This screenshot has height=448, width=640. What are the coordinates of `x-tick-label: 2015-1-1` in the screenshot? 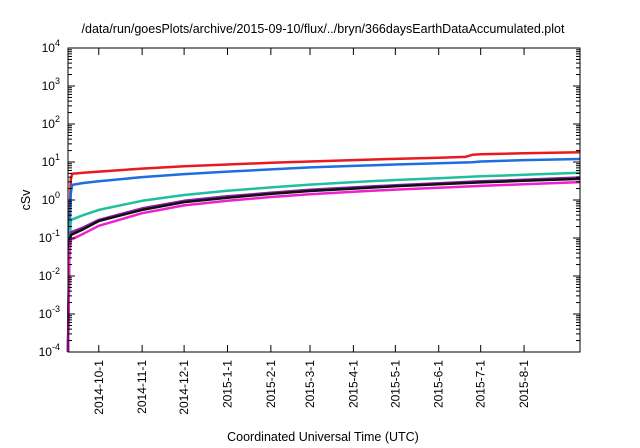 It's located at (227, 384).